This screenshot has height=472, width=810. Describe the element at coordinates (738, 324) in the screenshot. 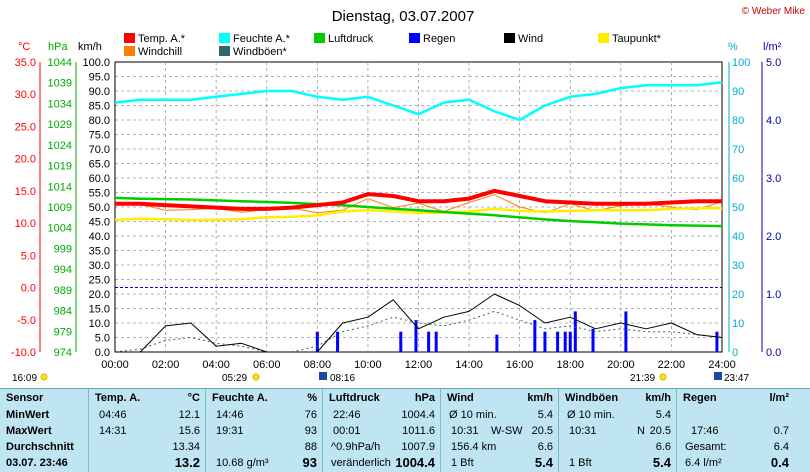

I see `humidity-tick-label: 10` at that location.